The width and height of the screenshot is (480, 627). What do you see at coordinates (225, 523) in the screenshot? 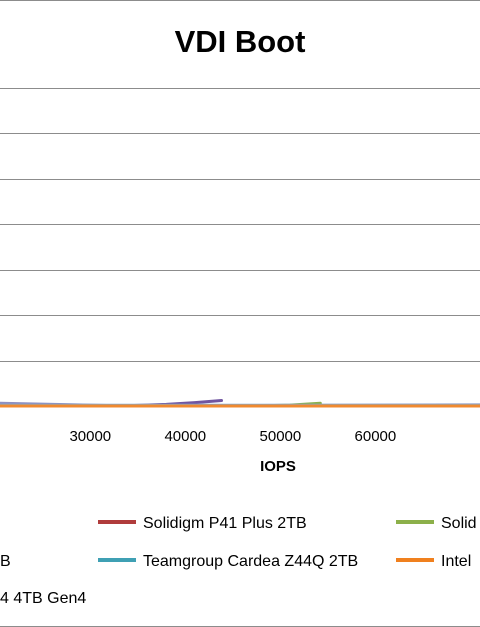
I see `legend-label: Solidigm P41 Plus 2TB` at bounding box center [225, 523].